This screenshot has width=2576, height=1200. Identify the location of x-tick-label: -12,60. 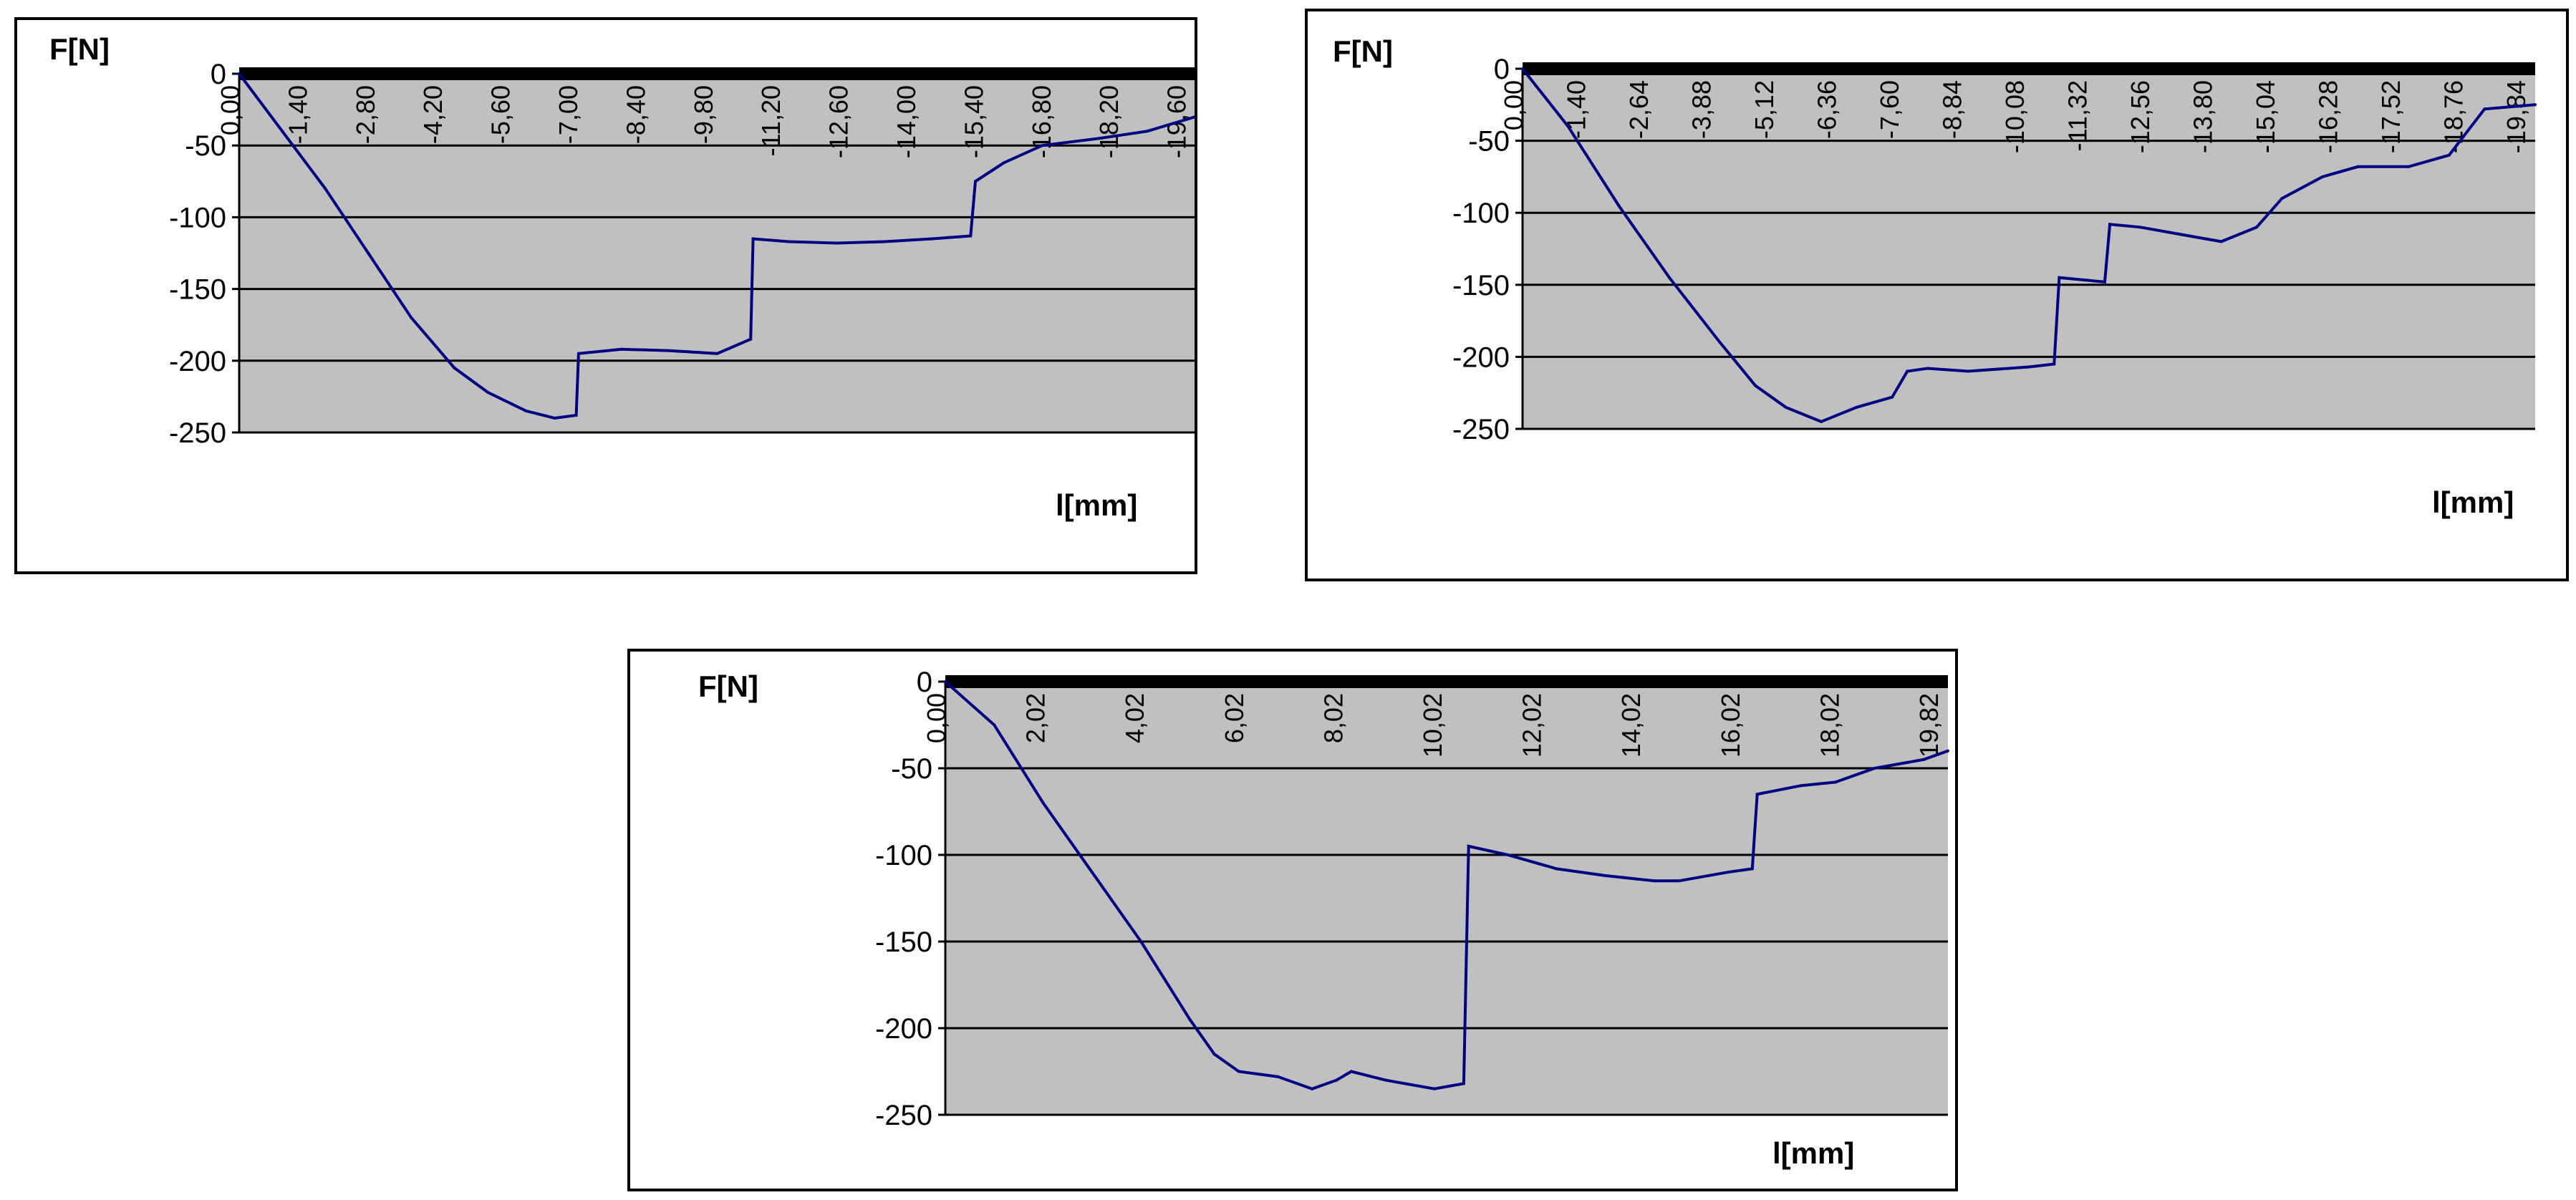
(839, 121).